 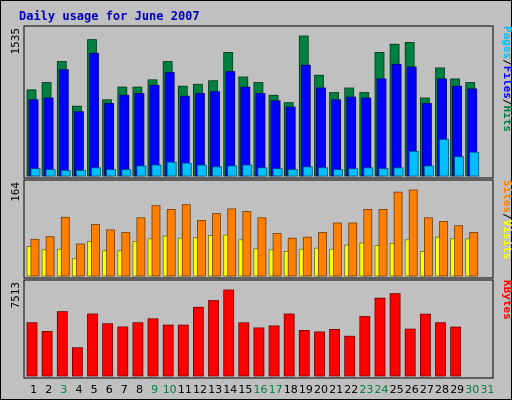 I want to click on day-label-25: 25, so click(x=397, y=389).